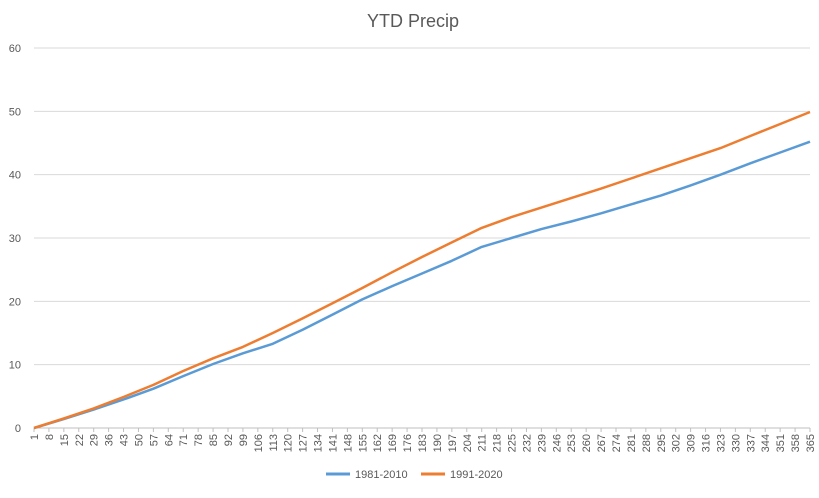 The height and width of the screenshot is (498, 819). Describe the element at coordinates (721, 443) in the screenshot. I see `x-tick-label: 323` at that location.